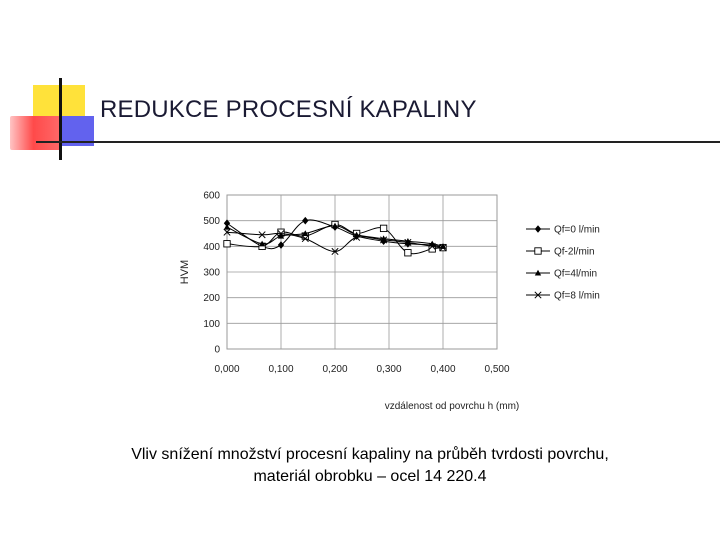  I want to click on caption-line-2: materiál obrobku – ocel 14 220.4, so click(370, 476).